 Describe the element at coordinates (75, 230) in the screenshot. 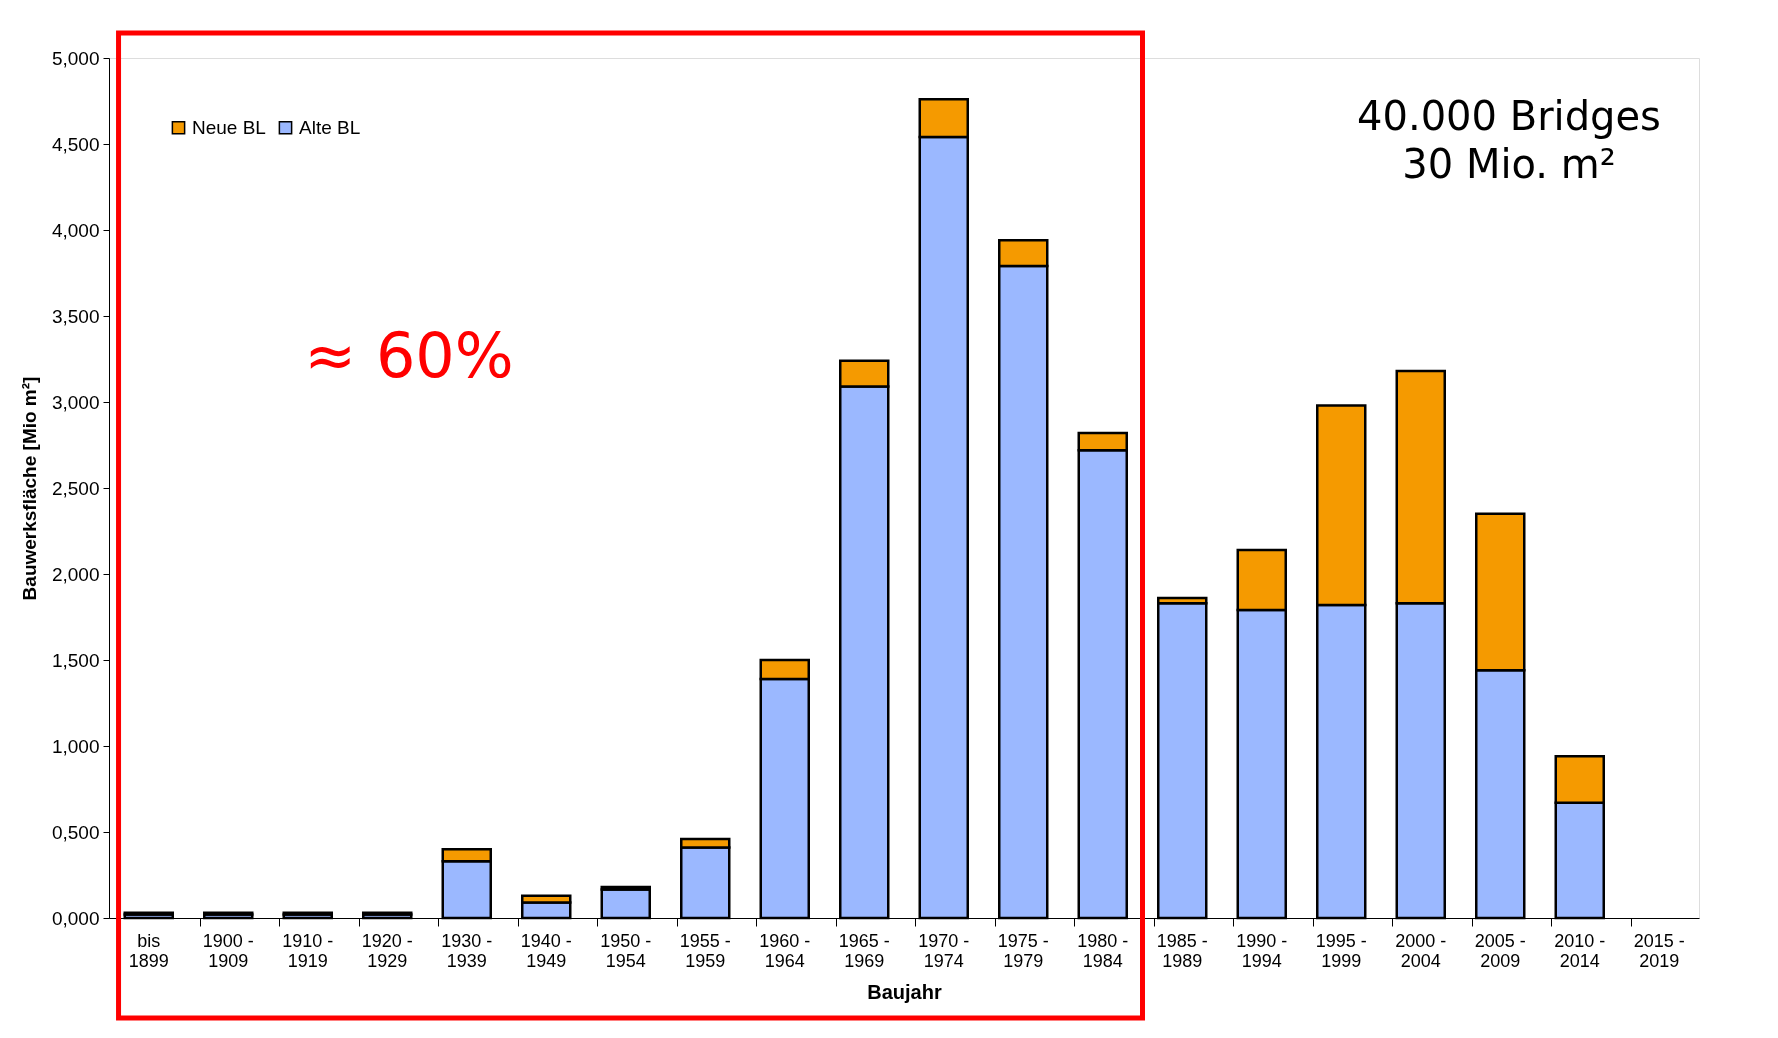

I see `y-tick-label: 4,000` at that location.